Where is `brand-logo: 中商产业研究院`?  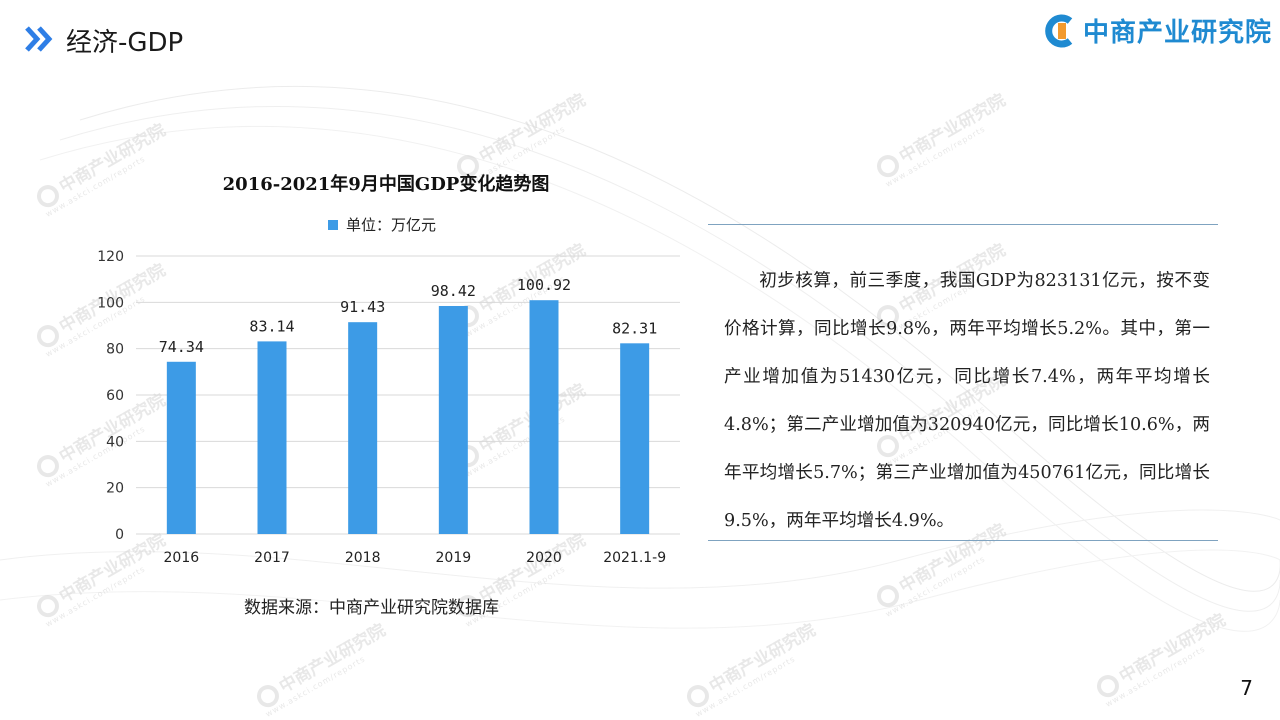 brand-logo: 中商产业研究院 is located at coordinates (1157, 30).